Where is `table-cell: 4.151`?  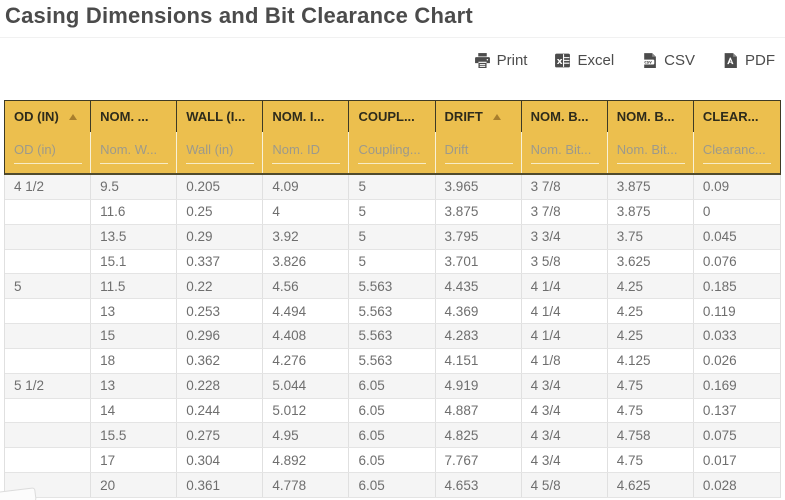
table-cell: 4.151 is located at coordinates (479, 360).